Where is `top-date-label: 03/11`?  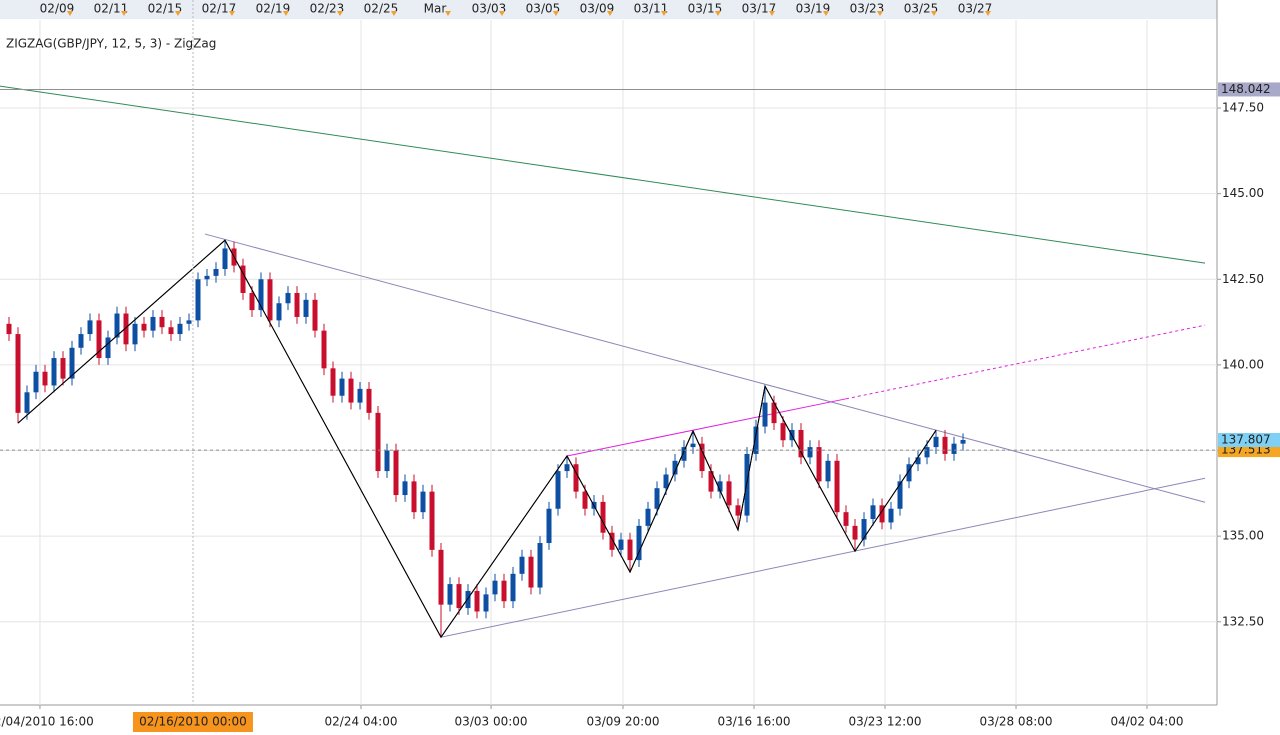 top-date-label: 03/11 is located at coordinates (651, 9).